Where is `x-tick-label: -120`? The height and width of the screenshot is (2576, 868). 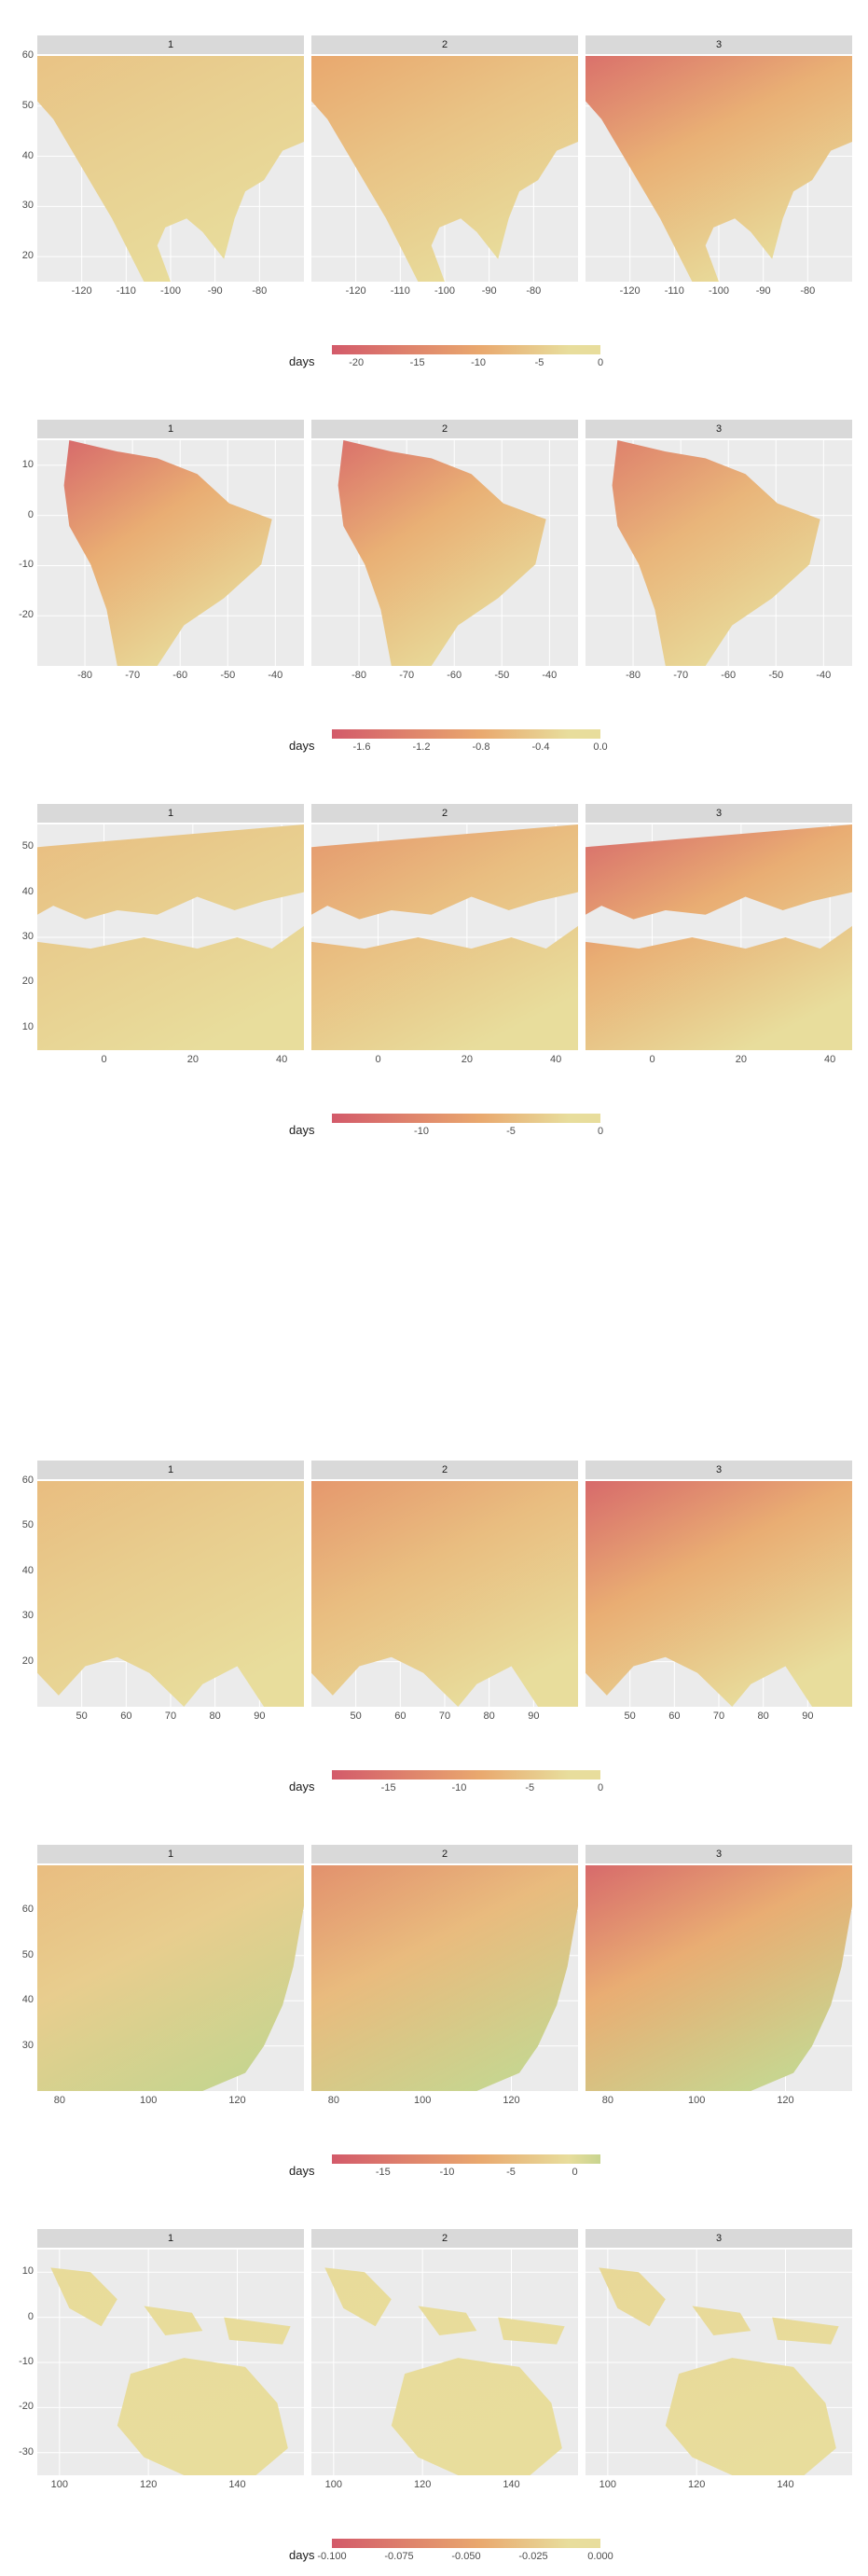 x-tick-label: -120 is located at coordinates (82, 291).